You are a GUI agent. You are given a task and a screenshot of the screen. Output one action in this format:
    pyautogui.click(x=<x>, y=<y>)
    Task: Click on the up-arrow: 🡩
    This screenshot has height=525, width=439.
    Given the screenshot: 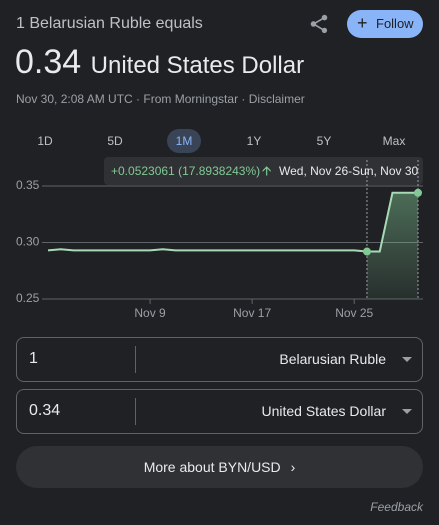 What is the action you would take?
    pyautogui.click(x=267, y=170)
    